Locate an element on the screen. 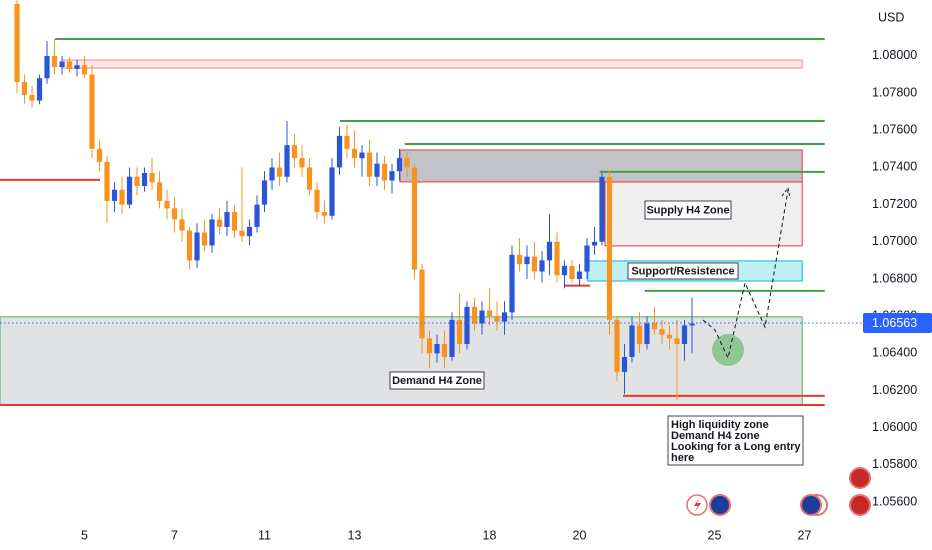 This screenshot has height=550, width=932. annotation-text: Demand H4 Zone is located at coordinates (437, 381).